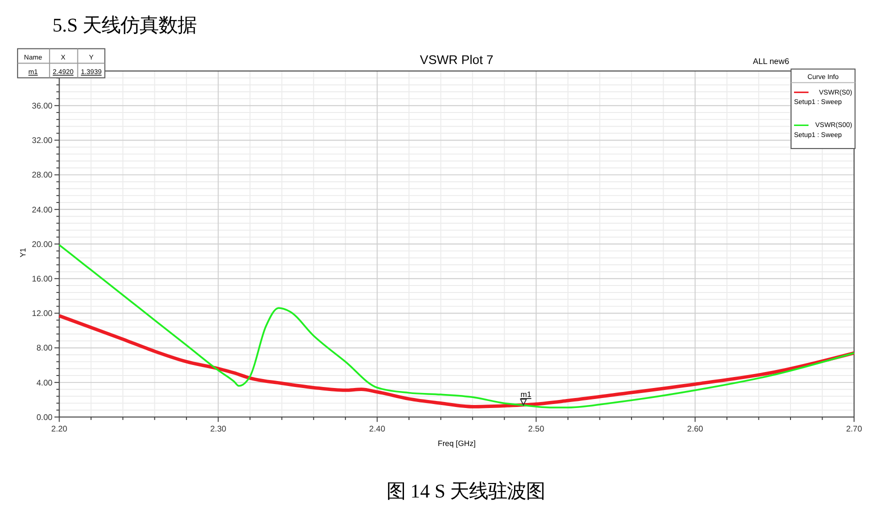 The image size is (893, 521). What do you see at coordinates (466, 491) in the screenshot?
I see `caption: 图 14 S 天线驻波图` at bounding box center [466, 491].